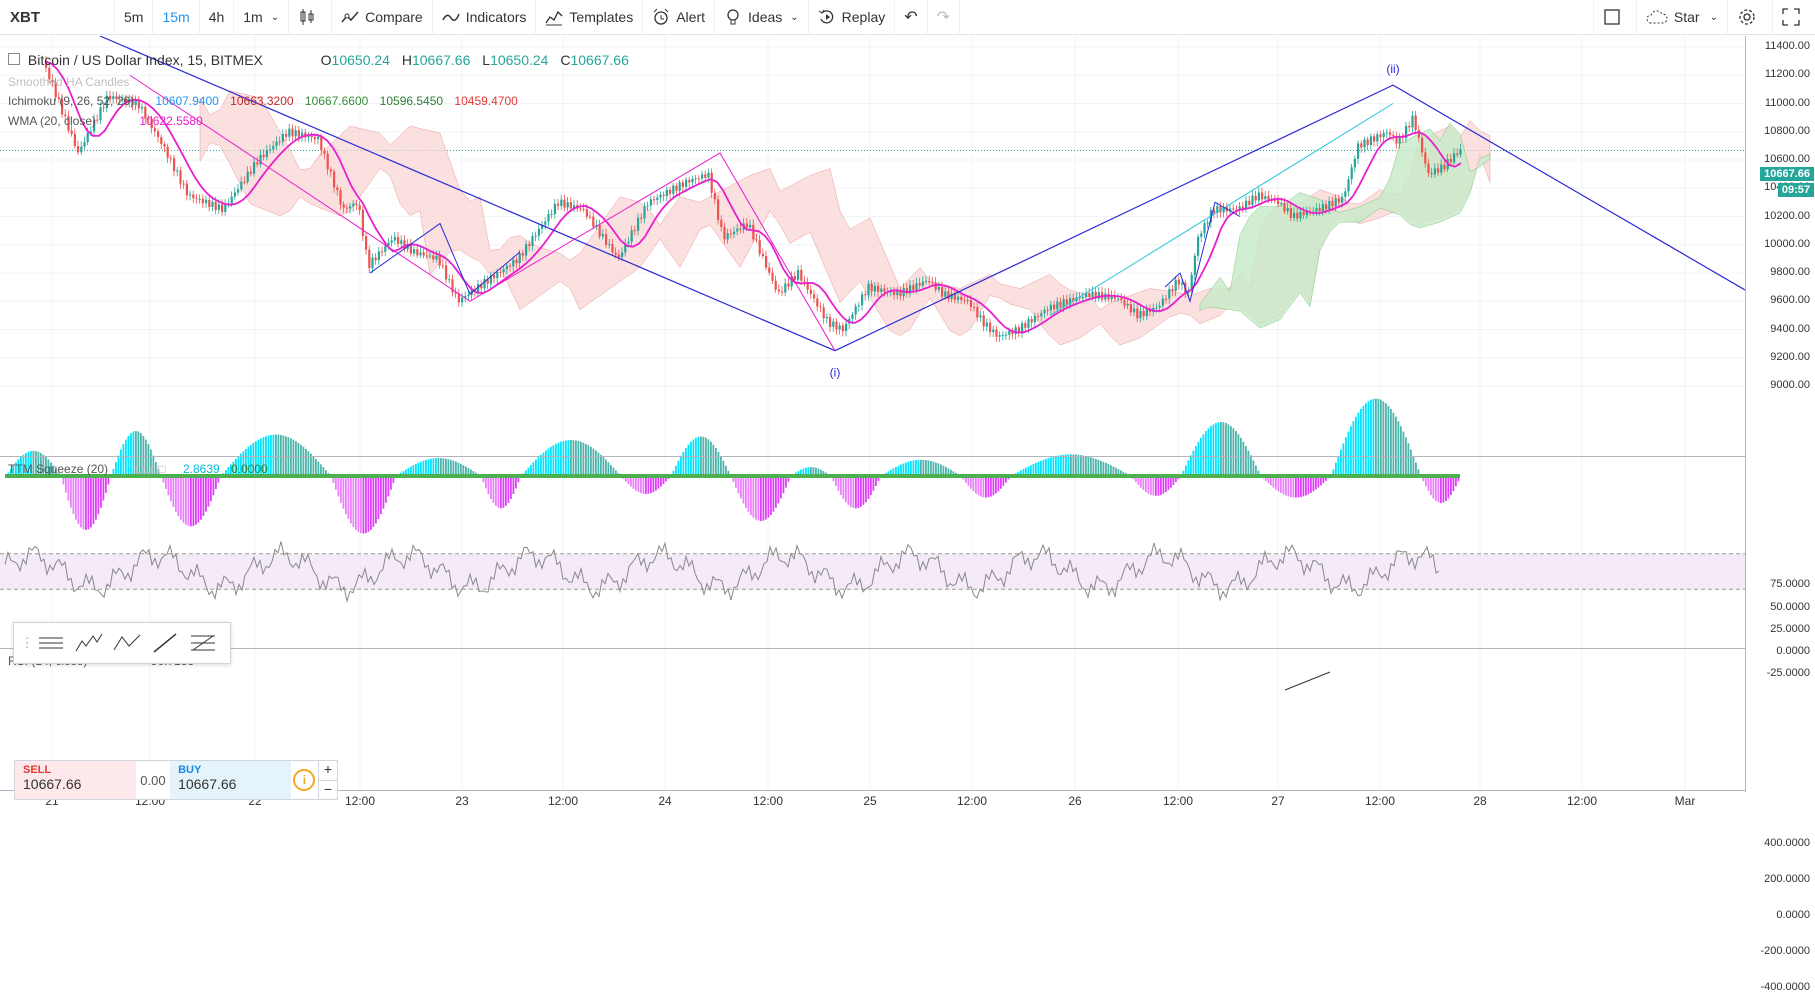 The image size is (1815, 993). I want to click on plus-icon: +, so click(328, 769).